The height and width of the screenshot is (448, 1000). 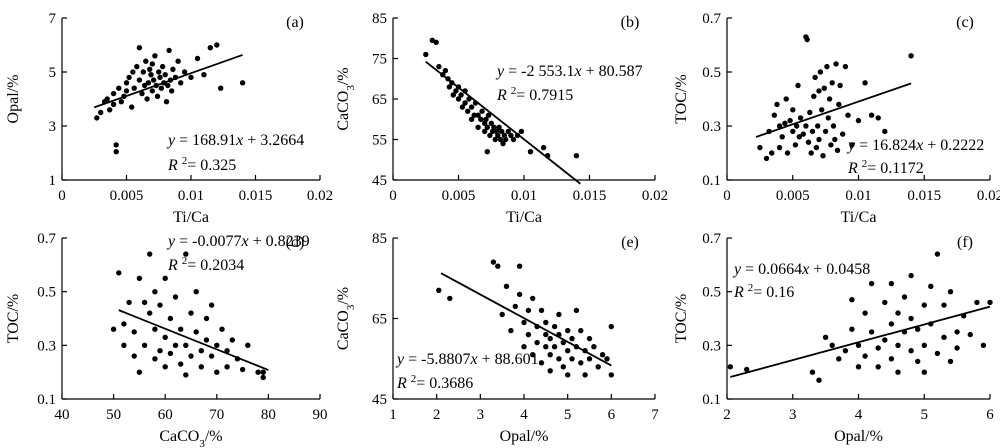 I want to click on y-axis-title: Opal/%, so click(x=13, y=99).